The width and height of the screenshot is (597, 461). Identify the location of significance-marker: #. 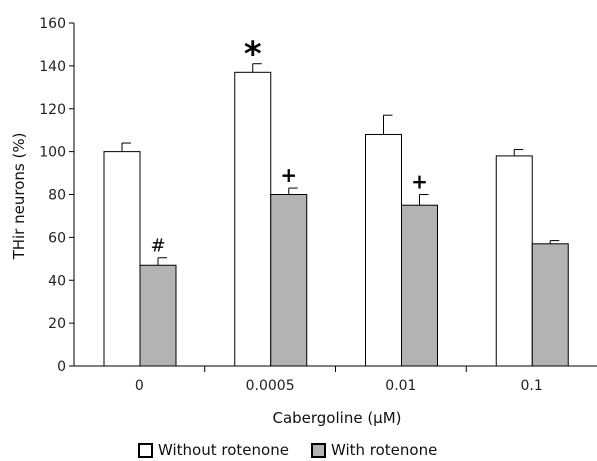
(157, 246).